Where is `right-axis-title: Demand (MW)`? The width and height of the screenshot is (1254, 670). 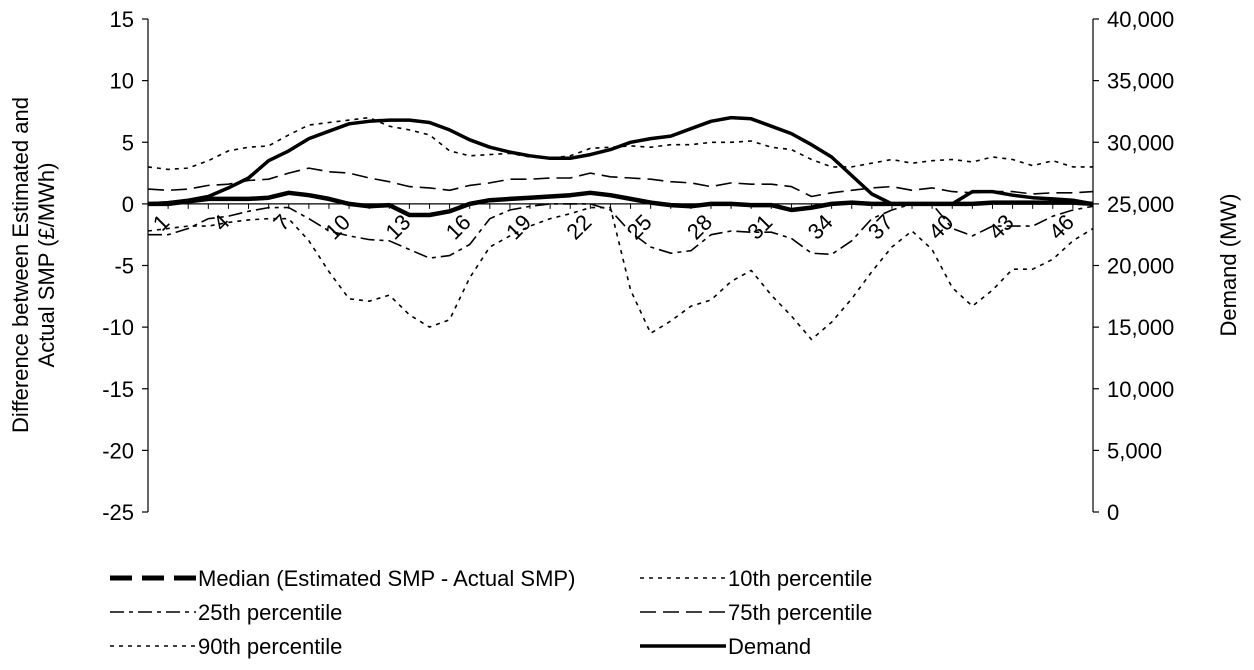
right-axis-title: Demand (MW) is located at coordinates (1228, 264).